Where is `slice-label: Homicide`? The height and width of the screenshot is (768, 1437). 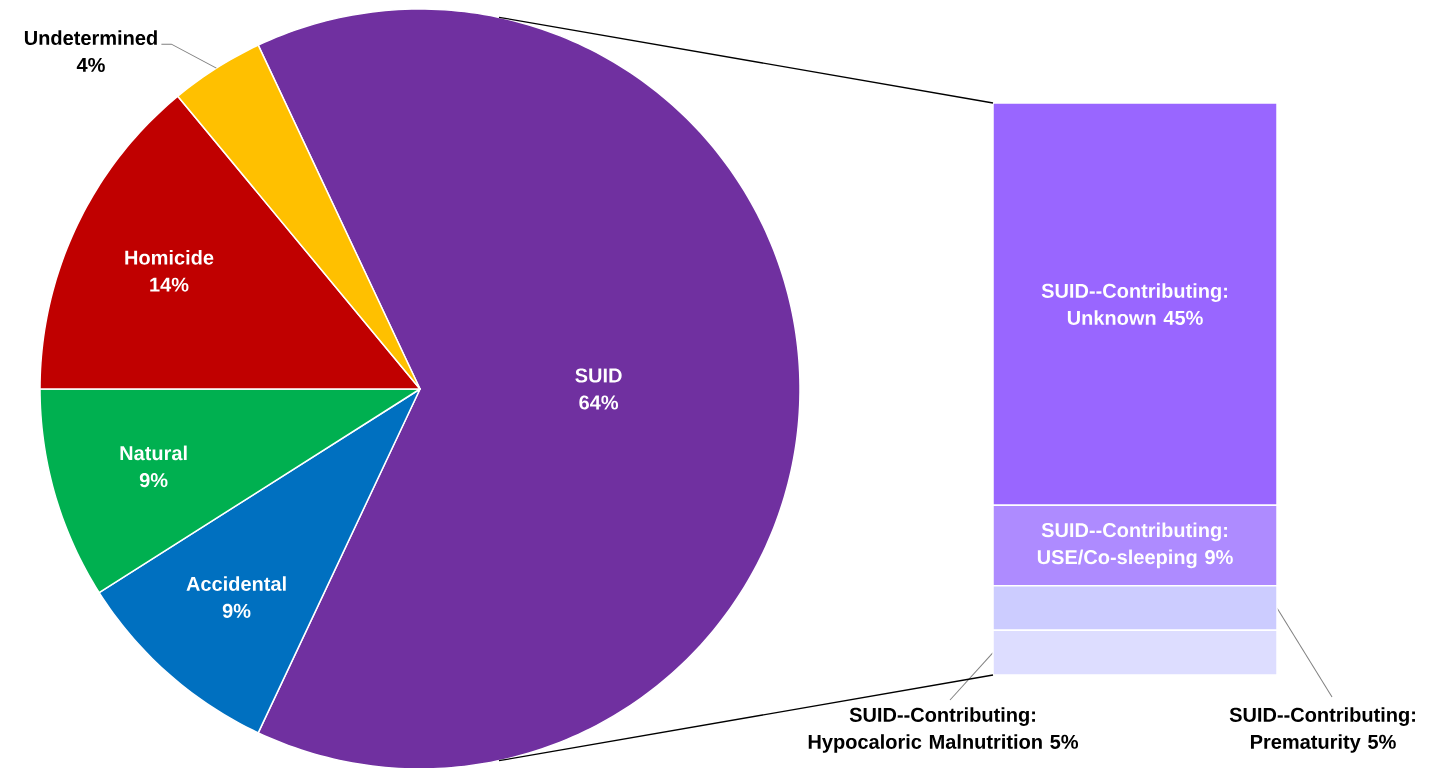
slice-label: Homicide is located at coordinates (169, 257).